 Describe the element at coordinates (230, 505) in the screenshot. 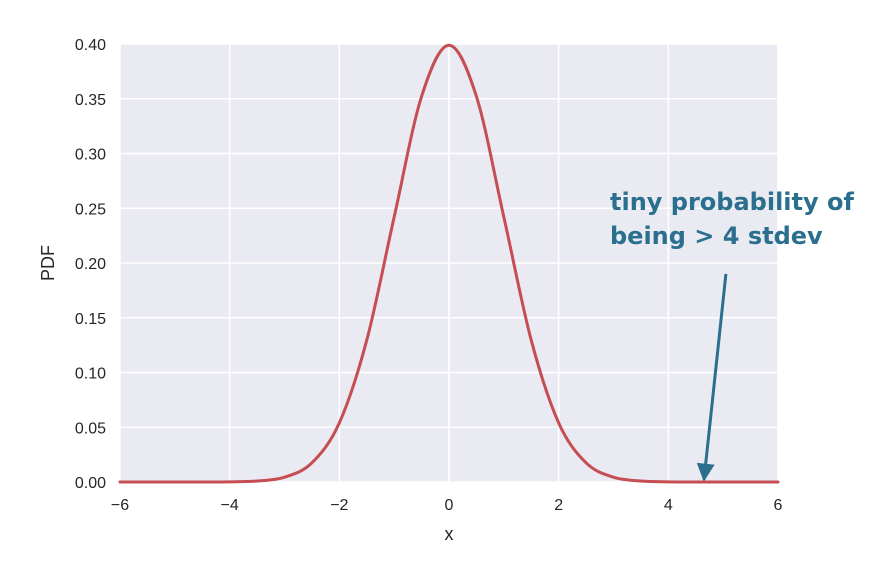

I see `x-tick-label: −4` at that location.